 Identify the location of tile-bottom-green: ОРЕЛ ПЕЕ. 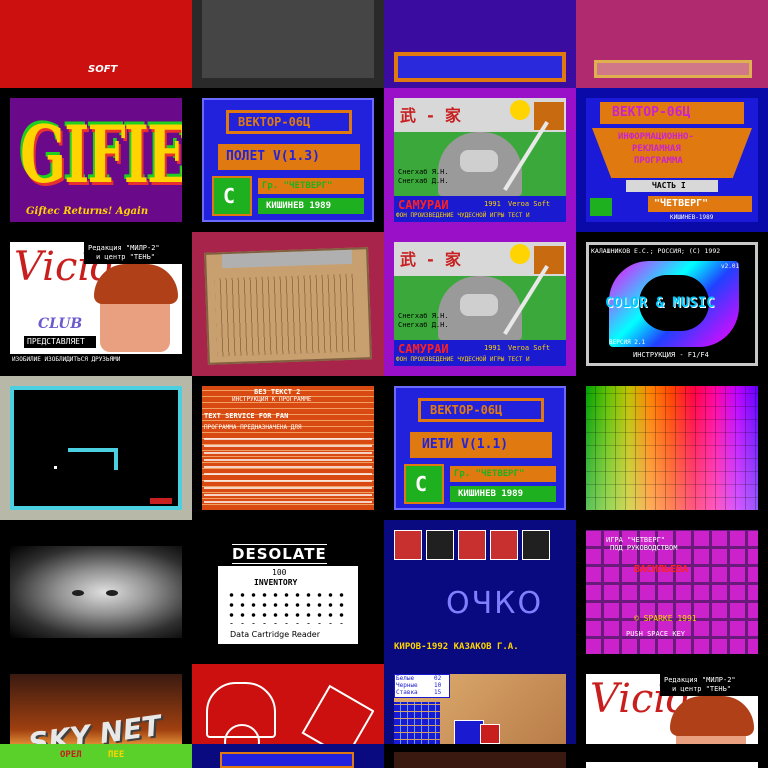
(96, 756).